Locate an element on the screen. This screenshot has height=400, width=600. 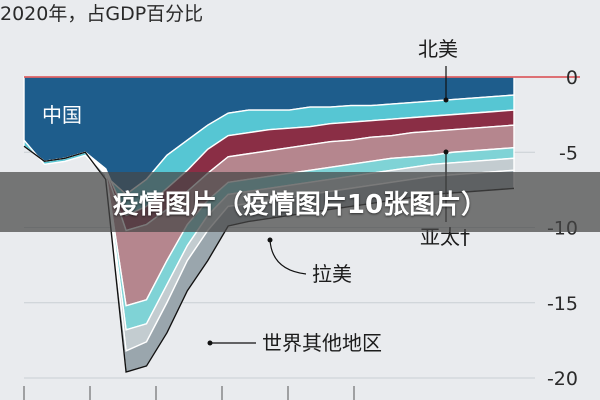
banner-text: 疫情图片（疫情图片10张图片） is located at coordinates (300, 204).